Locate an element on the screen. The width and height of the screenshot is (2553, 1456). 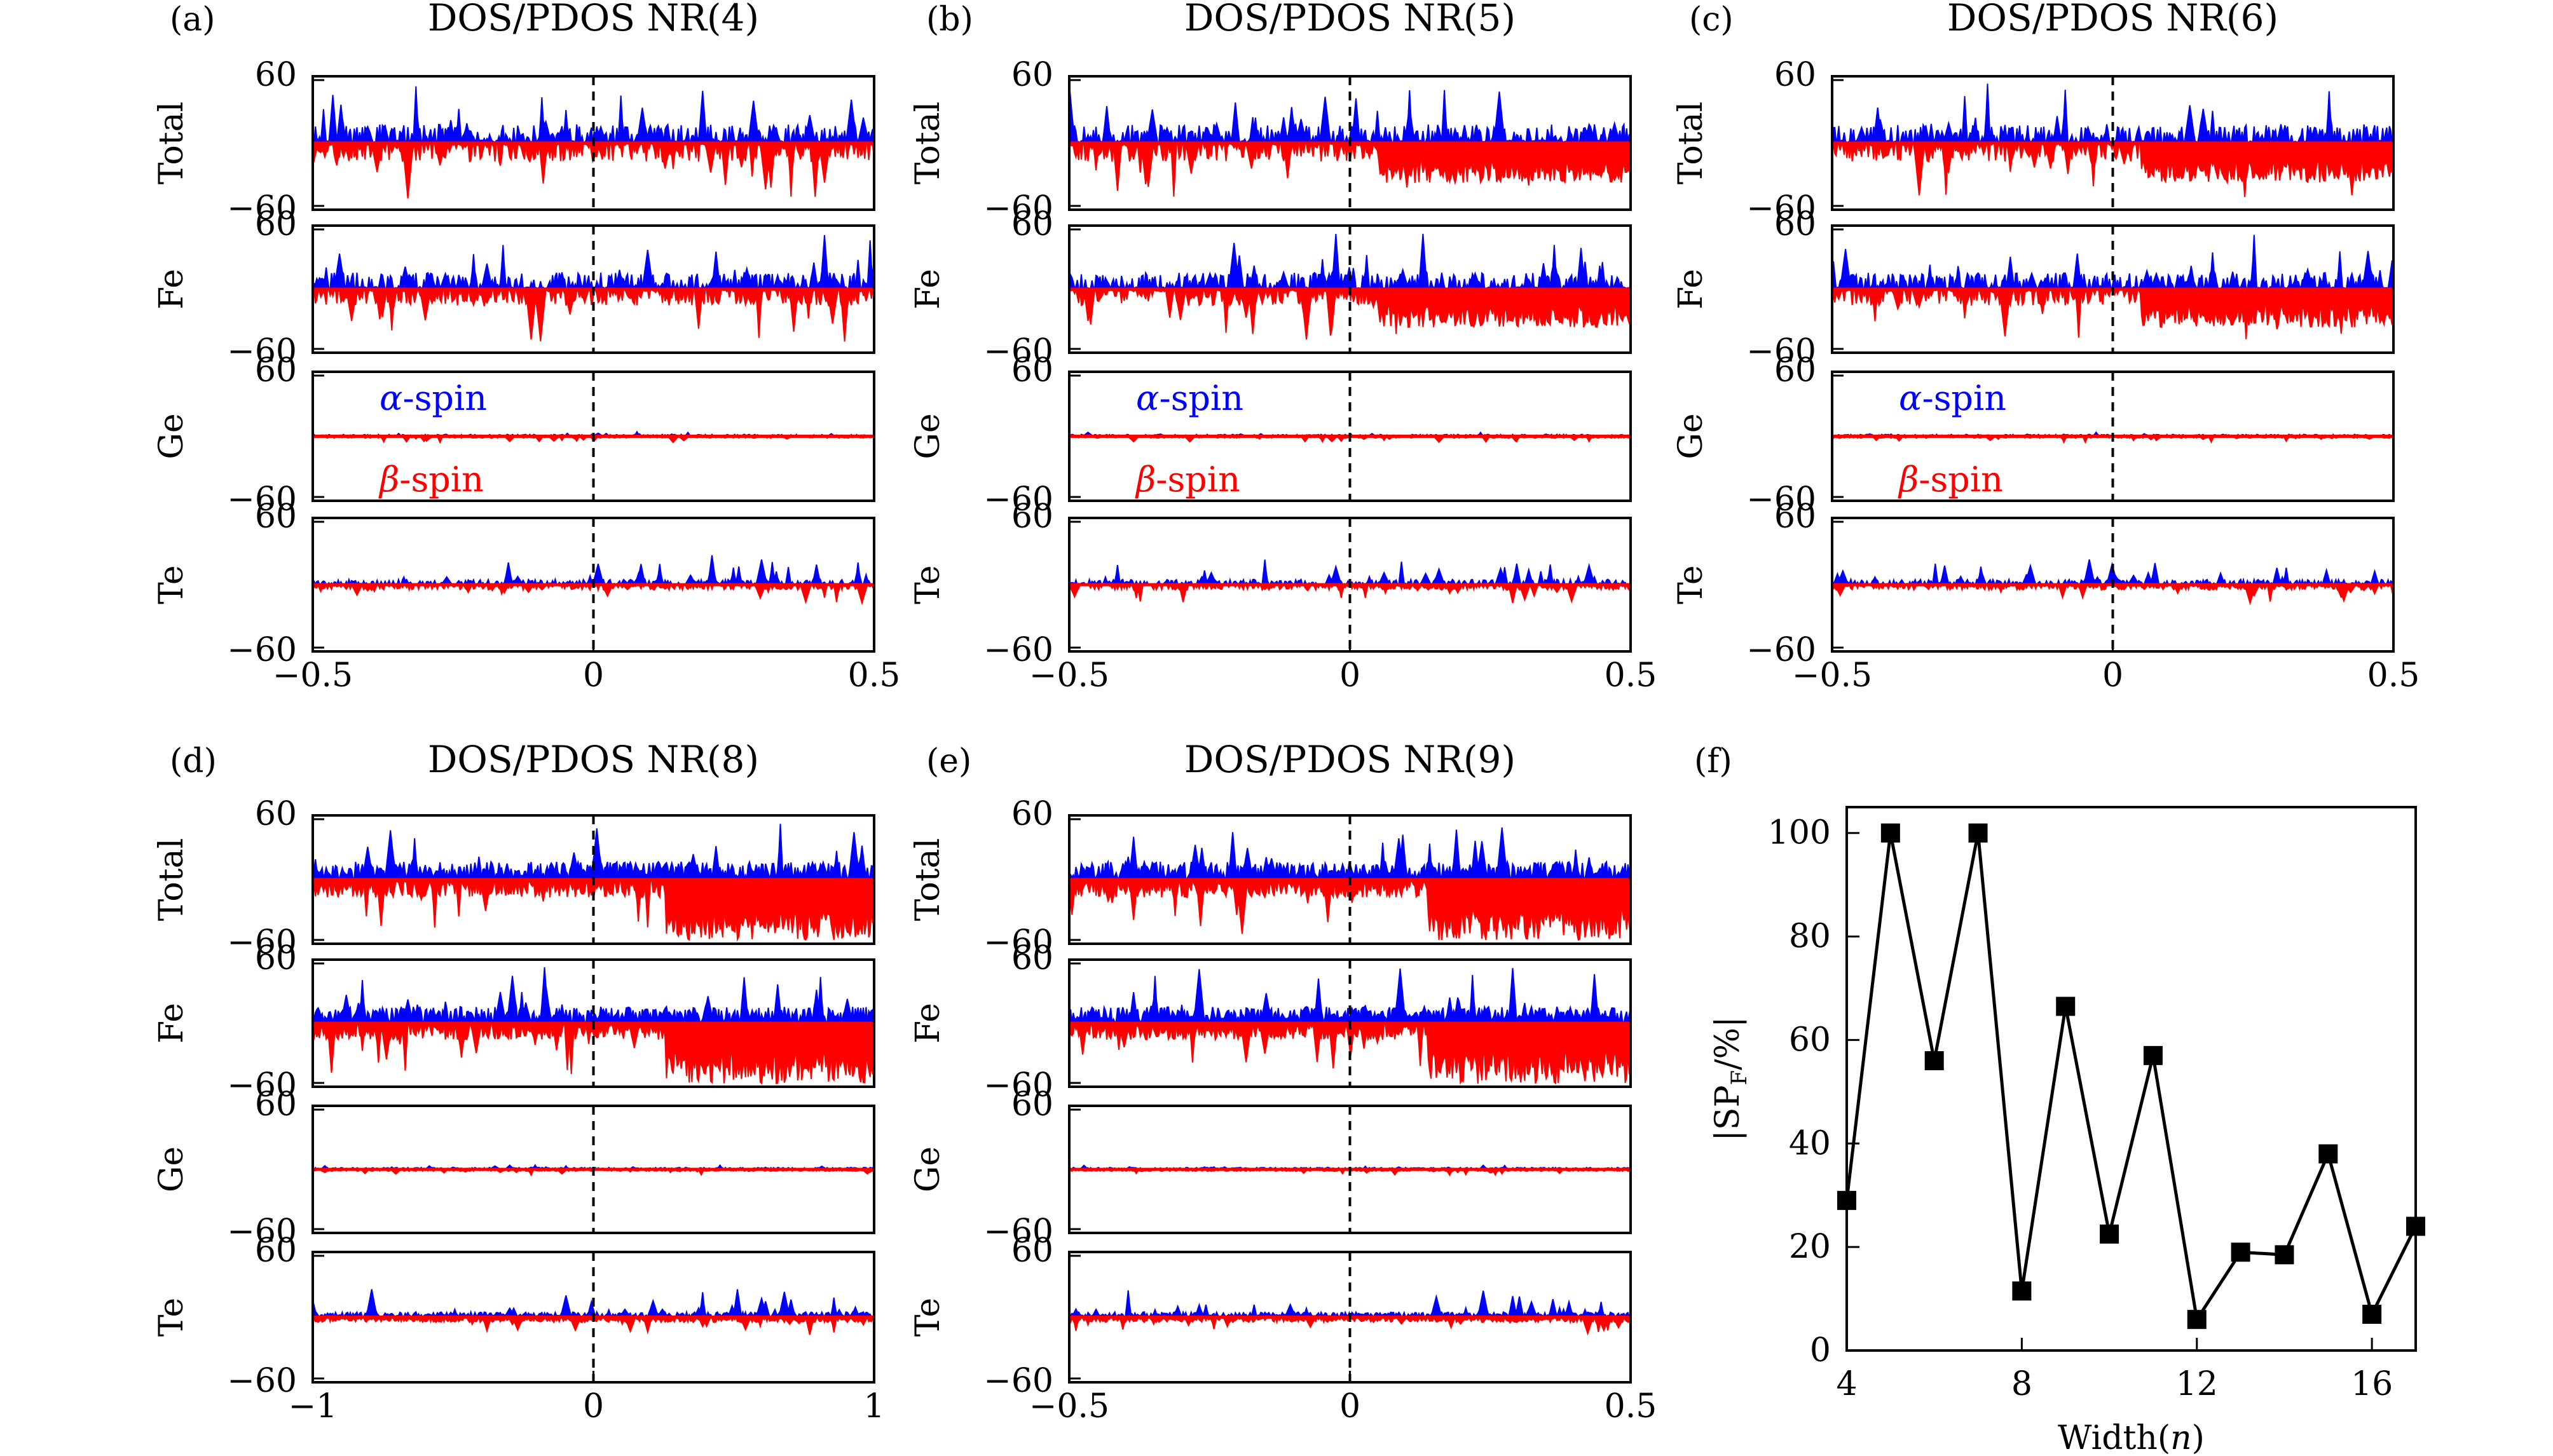
panel-title: DOS/PDOS NR(9) is located at coordinates (1350, 759).